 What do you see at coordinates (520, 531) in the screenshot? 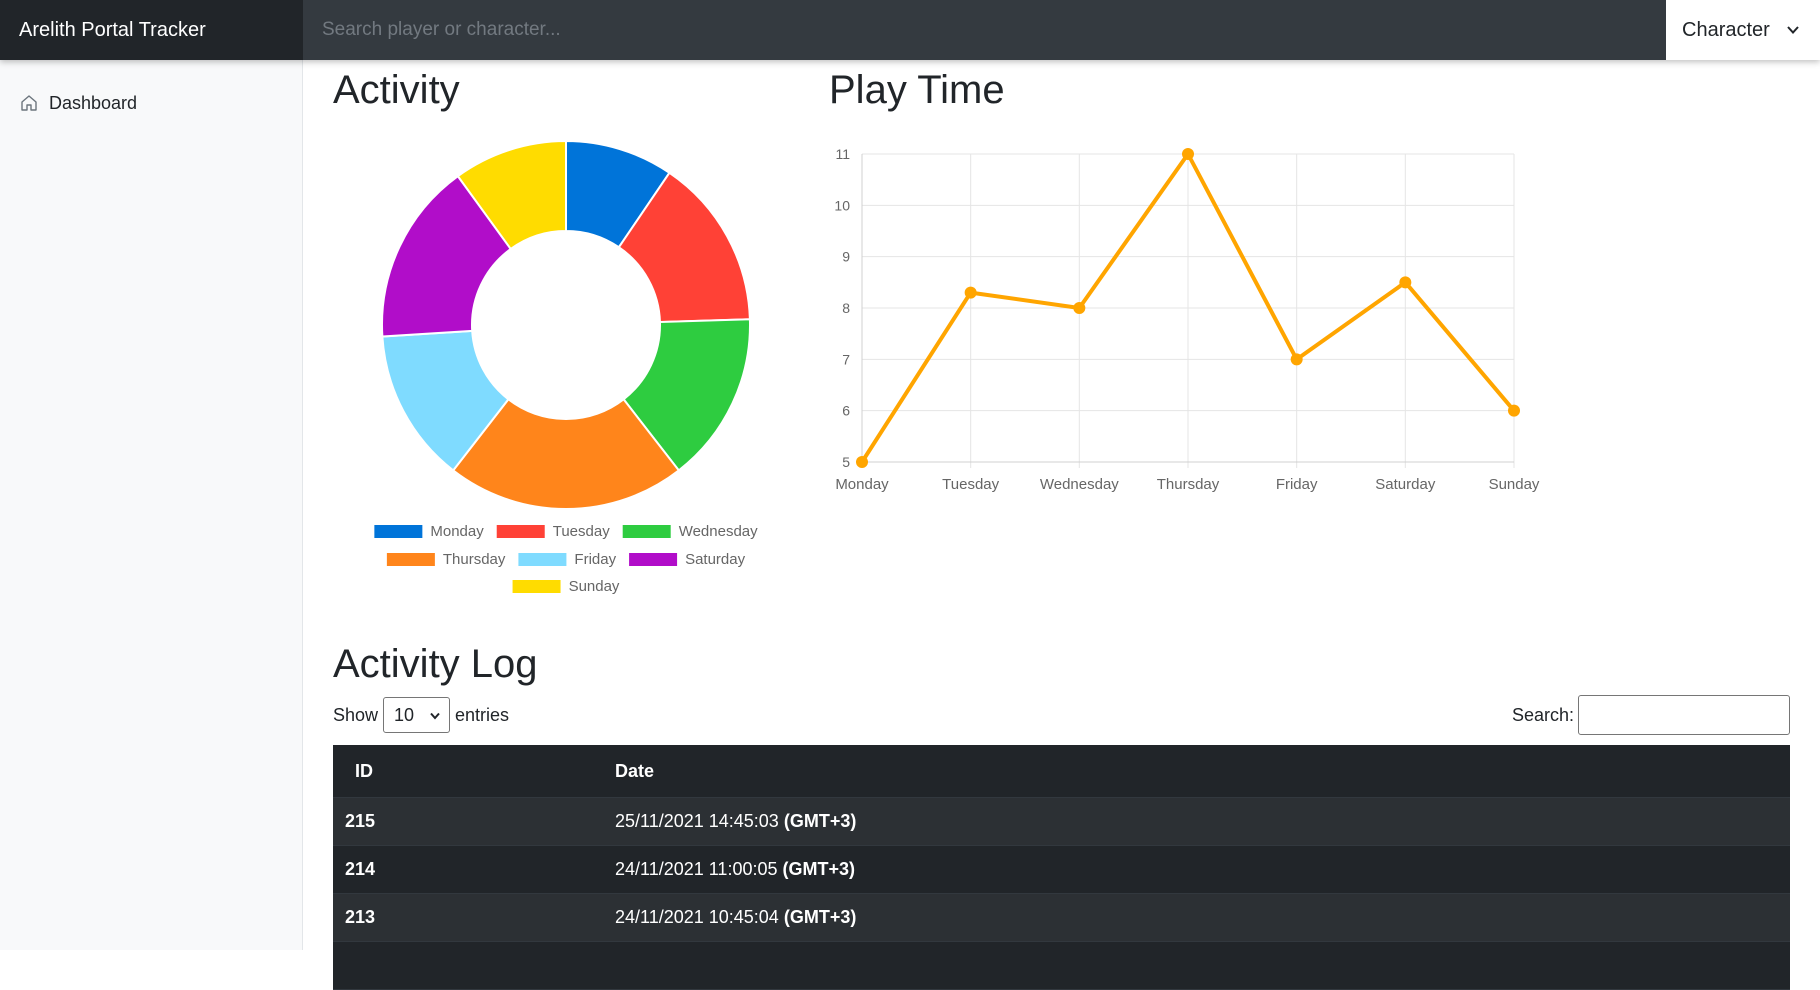
I see `legend-swatch-tuesday` at bounding box center [520, 531].